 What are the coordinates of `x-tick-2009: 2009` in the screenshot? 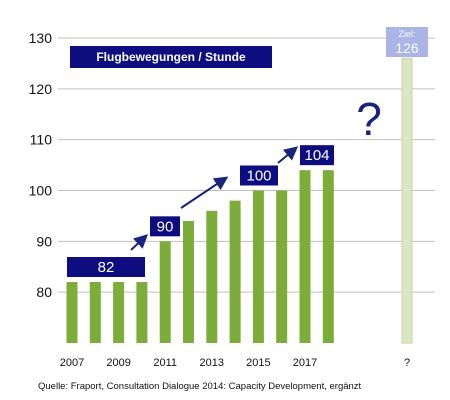 It's located at (118, 363).